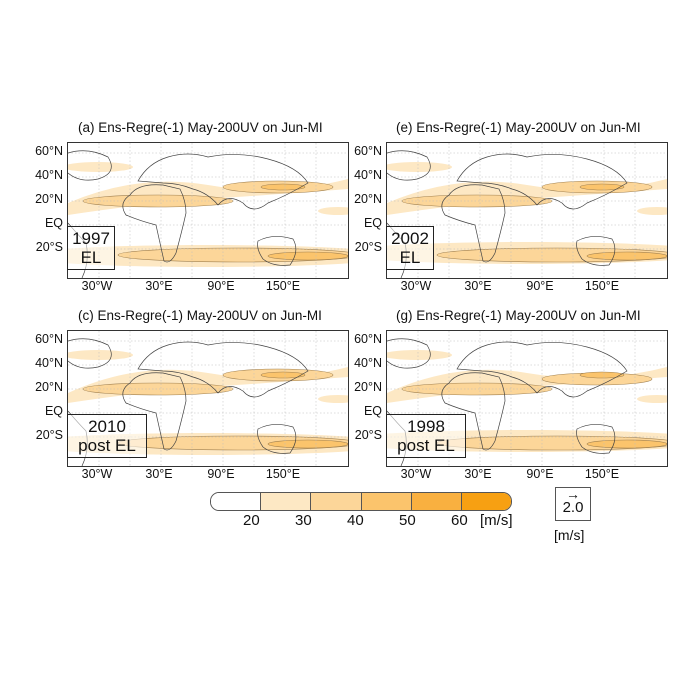  I want to click on panel-title: (c) Ens-Regre(-1) May-200UV on Jun-MI, so click(200, 315).